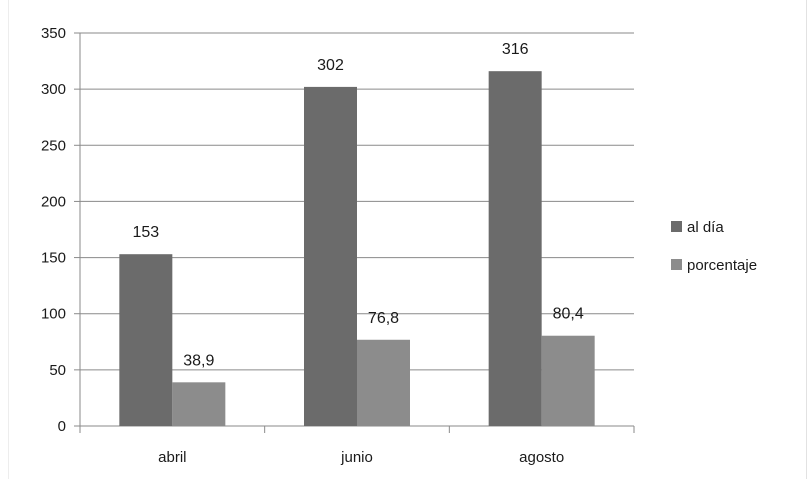 The image size is (808, 479). What do you see at coordinates (198, 360) in the screenshot?
I see `data-label: 38,9` at bounding box center [198, 360].